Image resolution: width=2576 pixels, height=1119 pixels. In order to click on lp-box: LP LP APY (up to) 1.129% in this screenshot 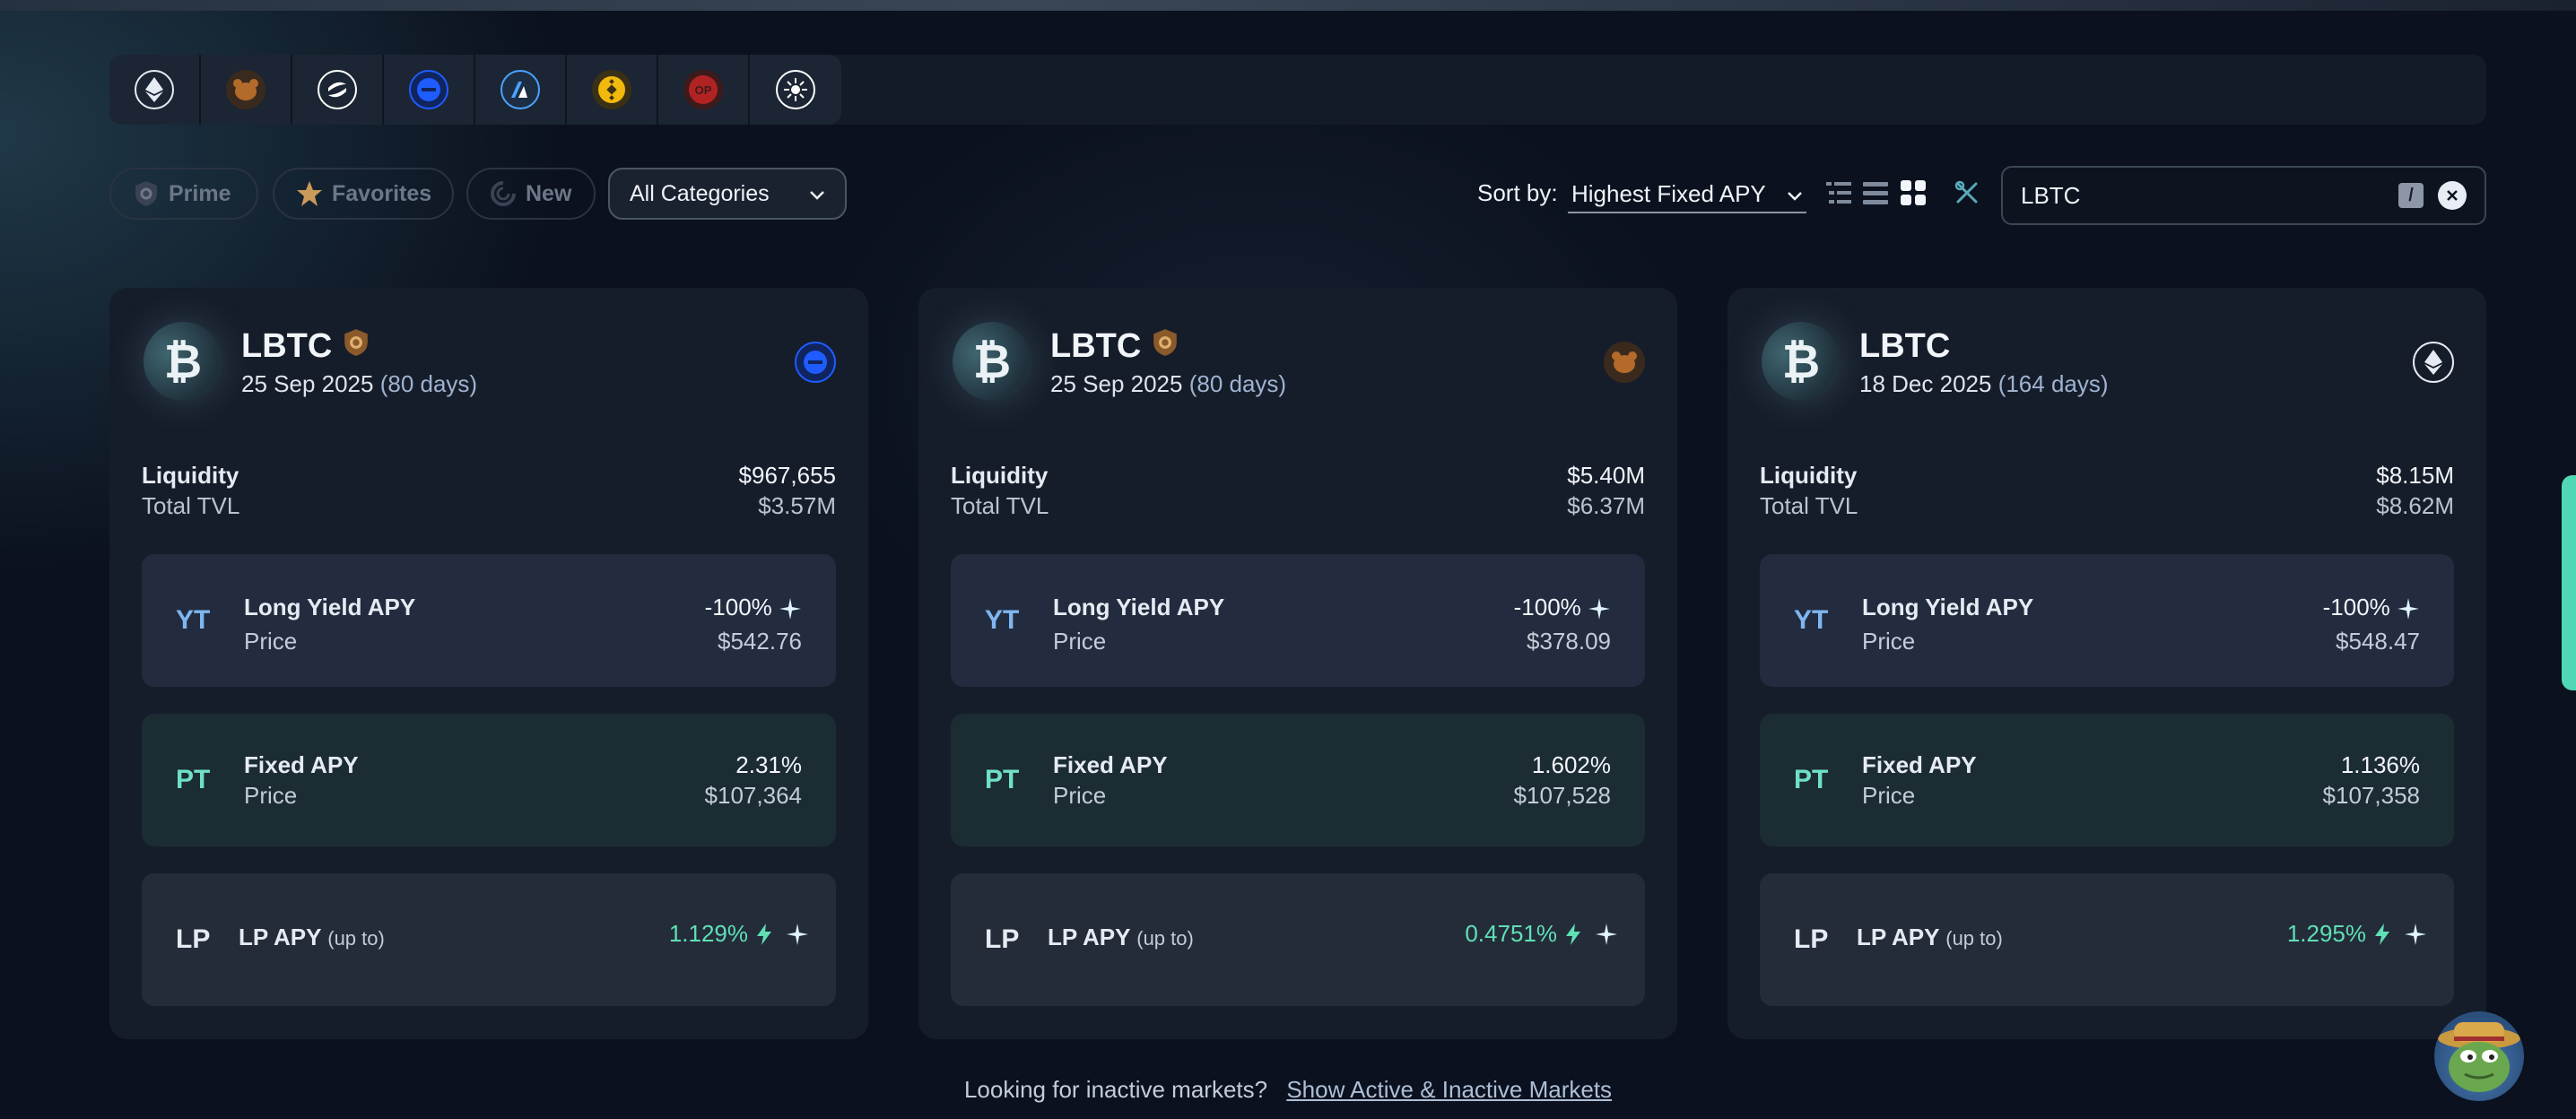, I will do `click(489, 940)`.